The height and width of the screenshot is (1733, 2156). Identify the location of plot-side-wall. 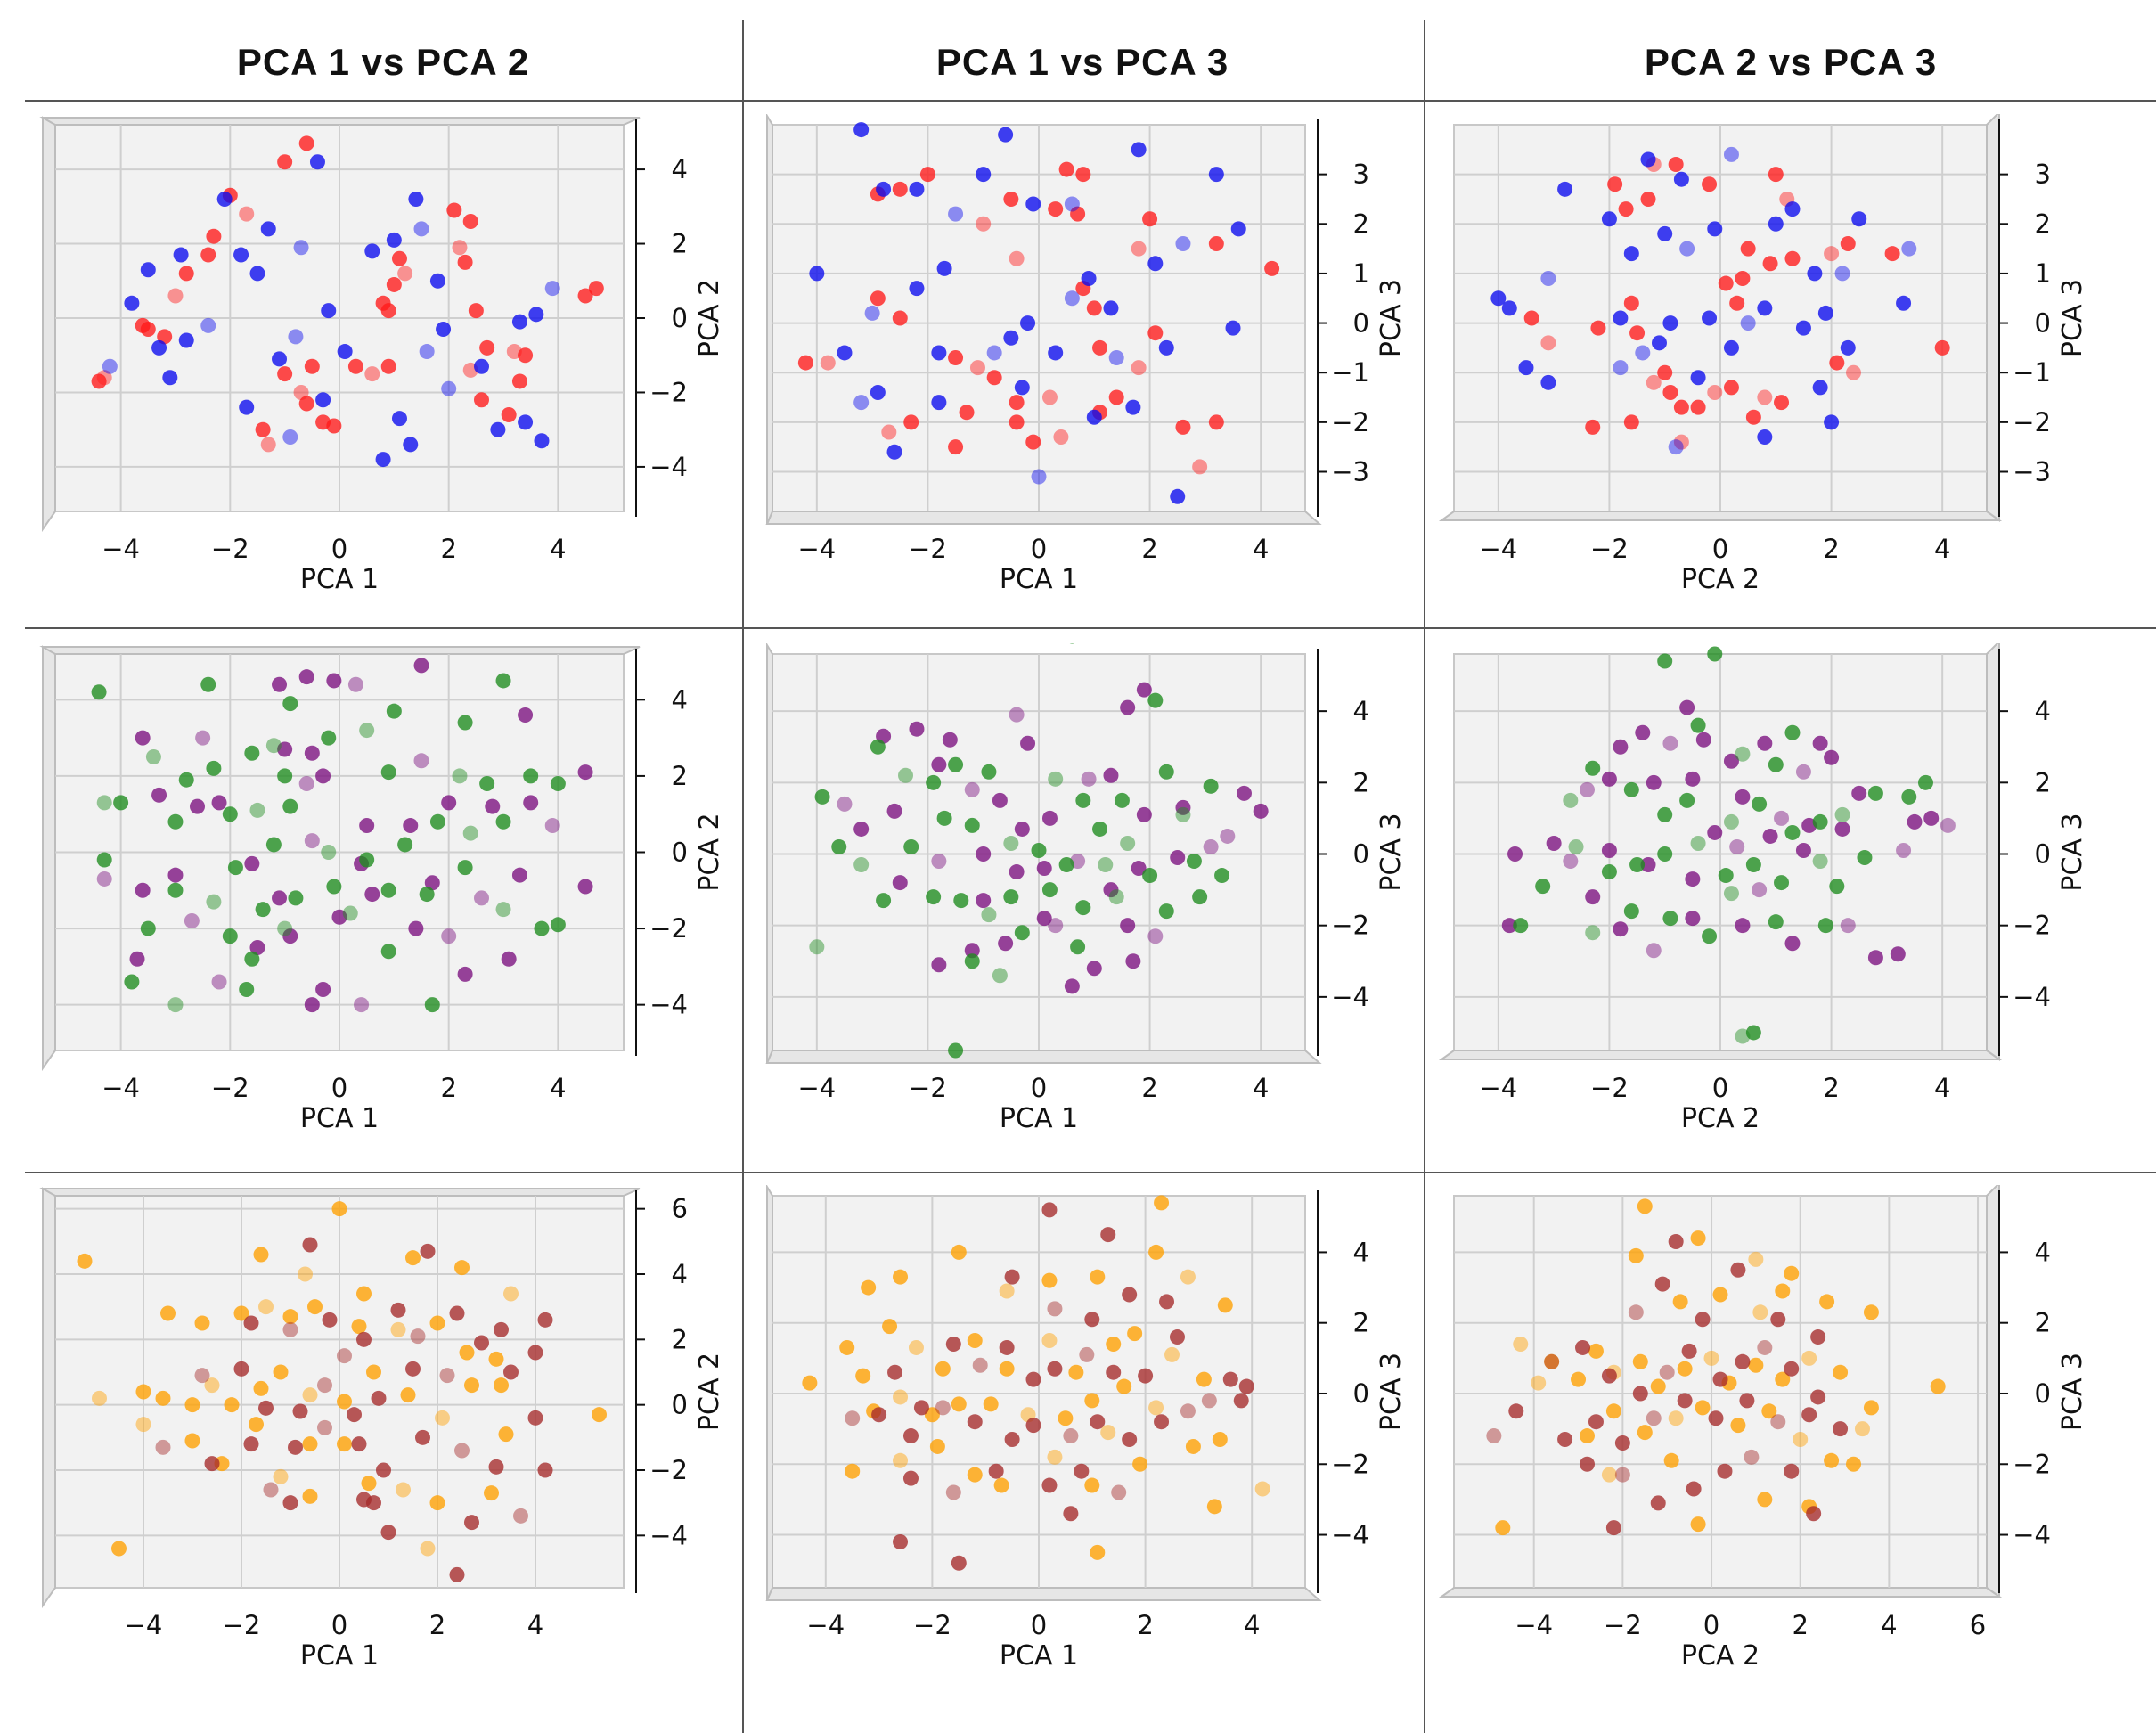
(769, 853).